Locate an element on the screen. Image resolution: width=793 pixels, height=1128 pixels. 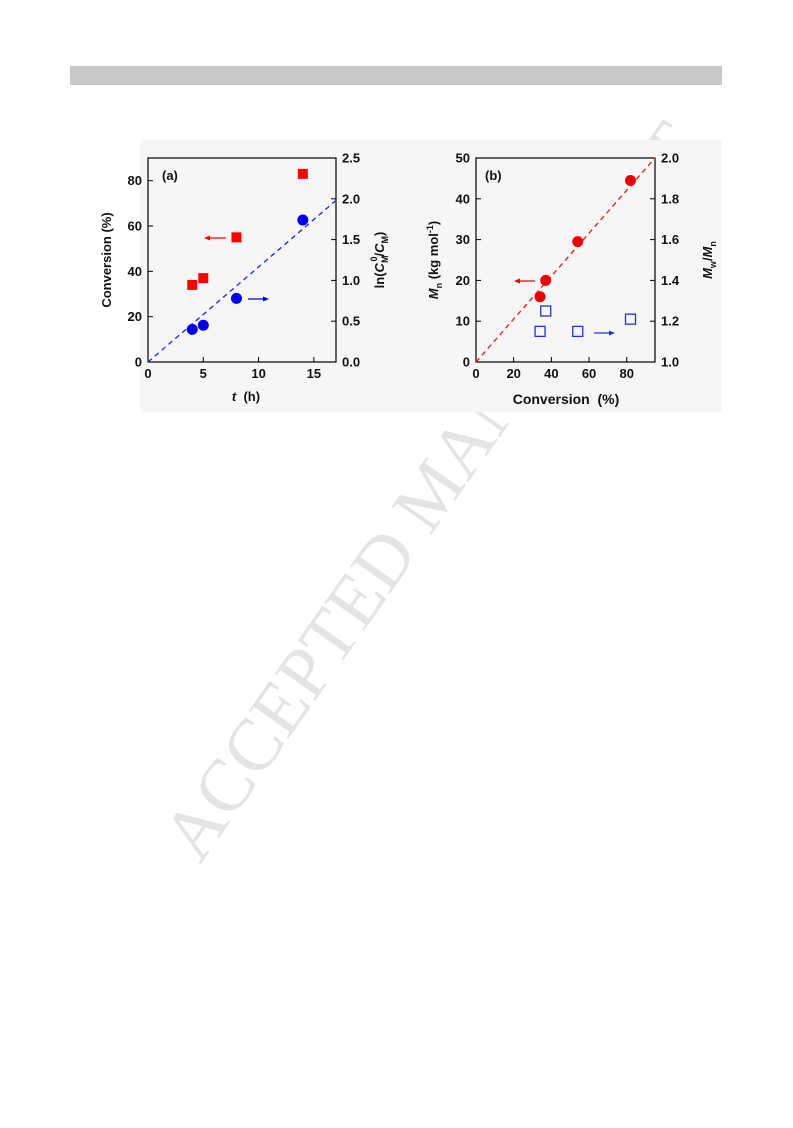
header-bar is located at coordinates (396, 75).